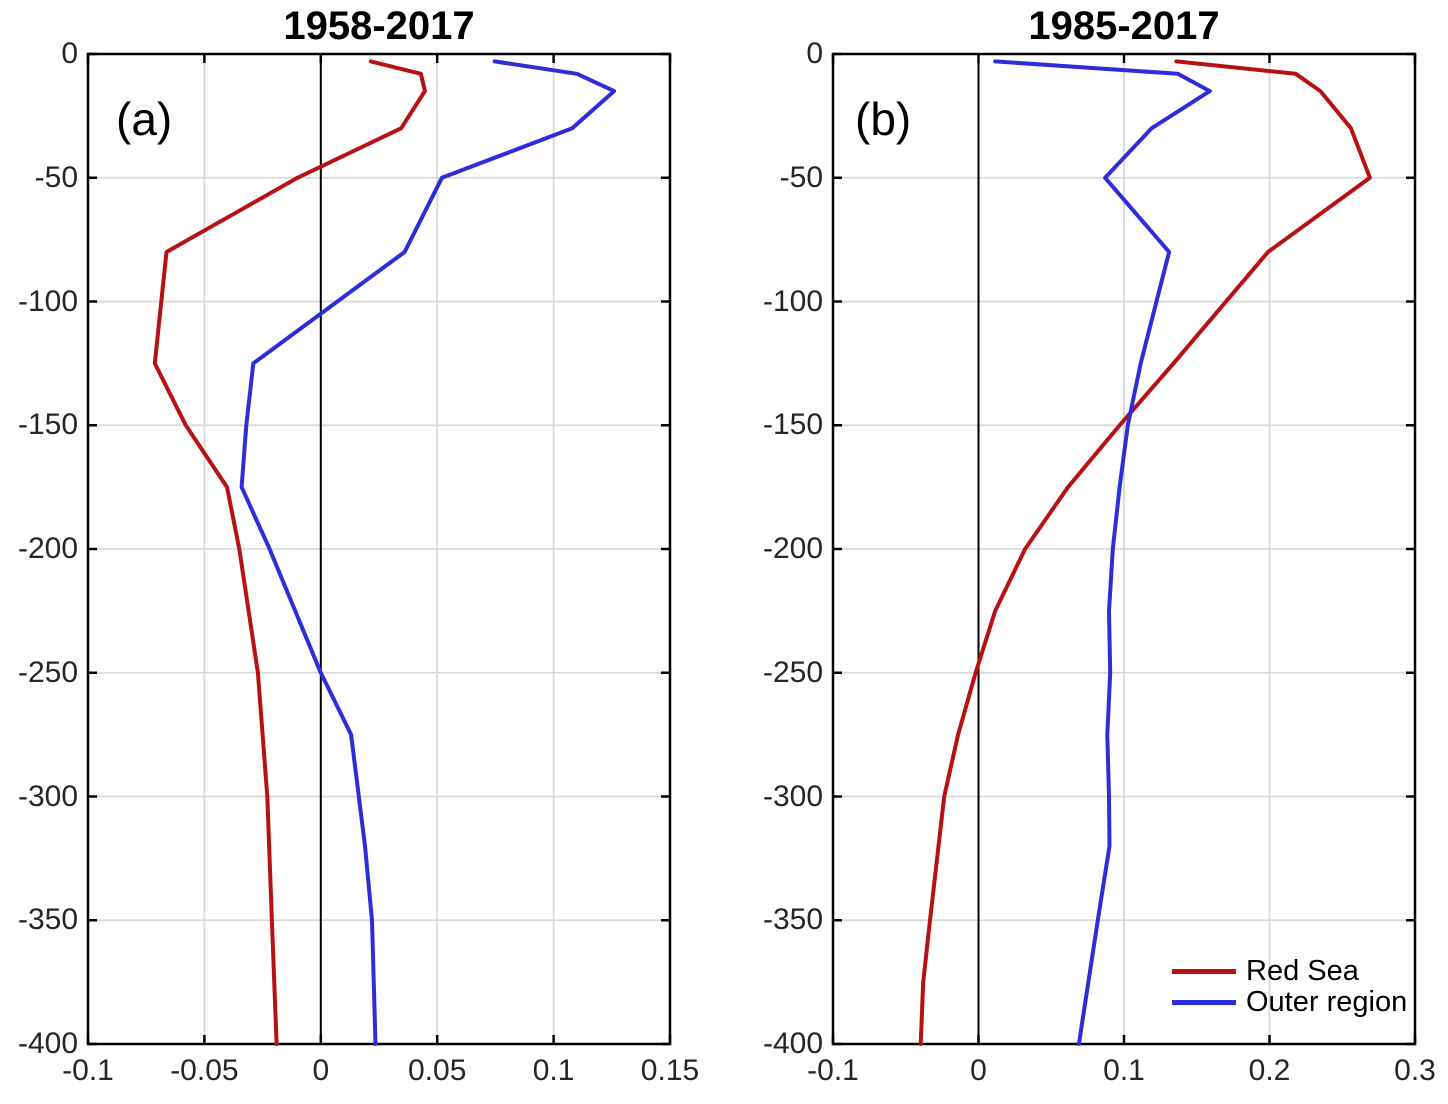 The image size is (1448, 1104). I want to click on legend-label-red-sea: Red Sea, so click(1302, 971).